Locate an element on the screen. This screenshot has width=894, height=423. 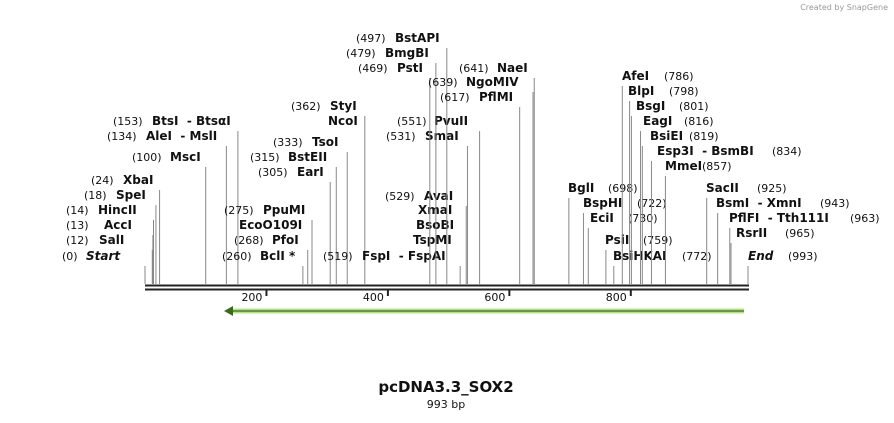
site-position: (497) is located at coordinates (371, 38).